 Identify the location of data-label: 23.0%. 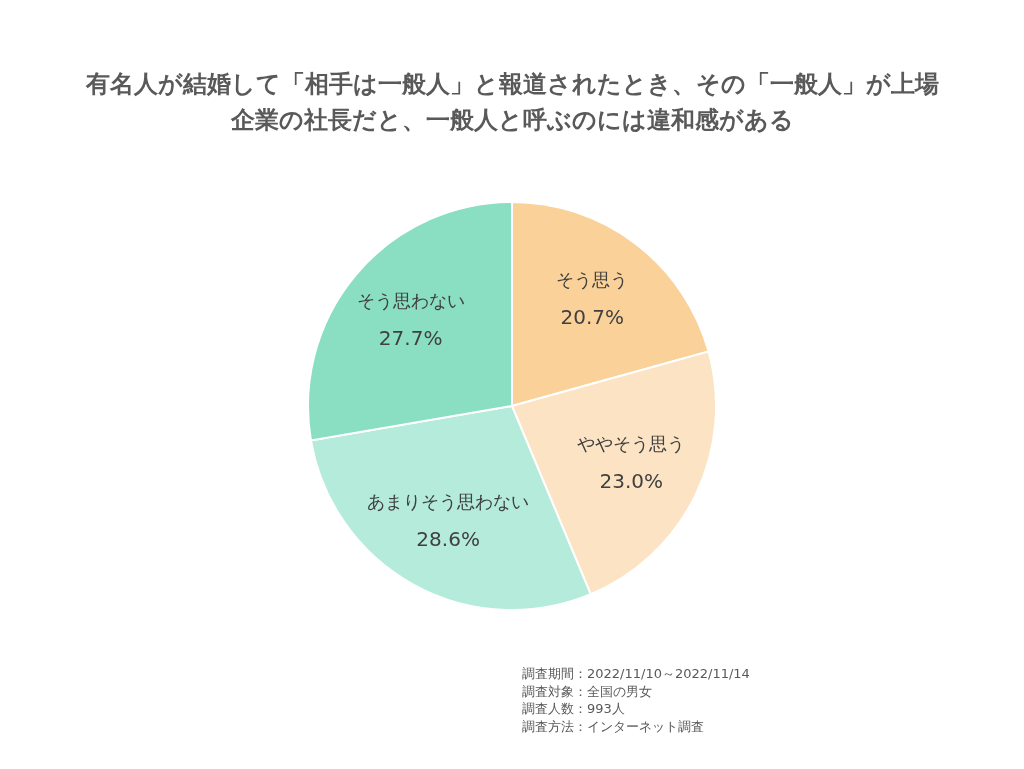
(631, 480).